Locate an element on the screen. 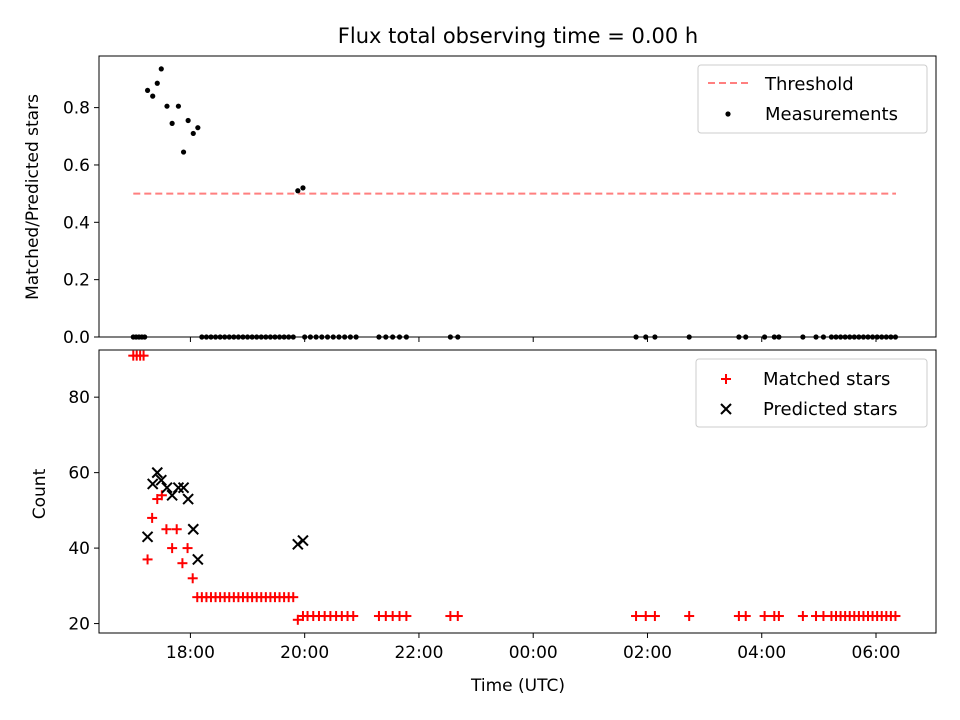  legend-predicted-swatch is located at coordinates (726, 409).